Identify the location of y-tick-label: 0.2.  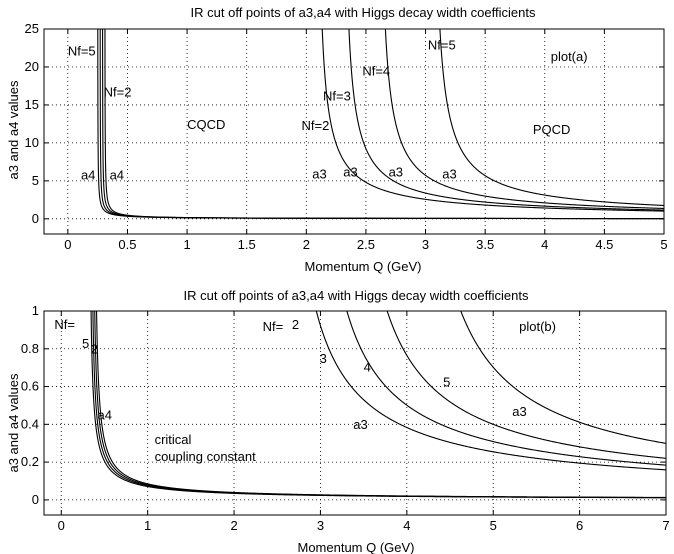
(30, 461).